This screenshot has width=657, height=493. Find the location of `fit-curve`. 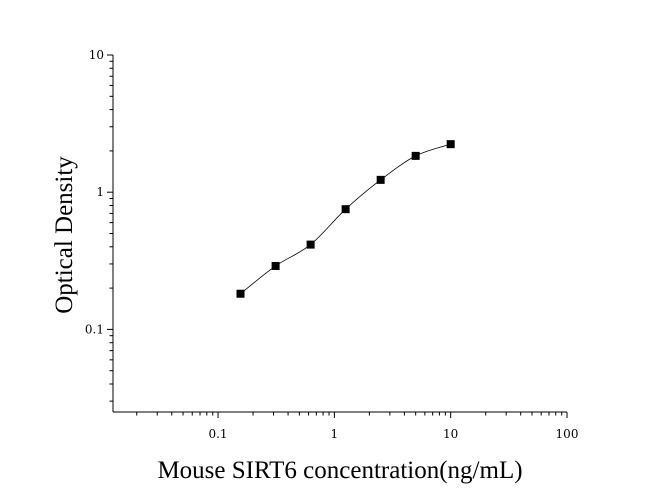

fit-curve is located at coordinates (345, 219).